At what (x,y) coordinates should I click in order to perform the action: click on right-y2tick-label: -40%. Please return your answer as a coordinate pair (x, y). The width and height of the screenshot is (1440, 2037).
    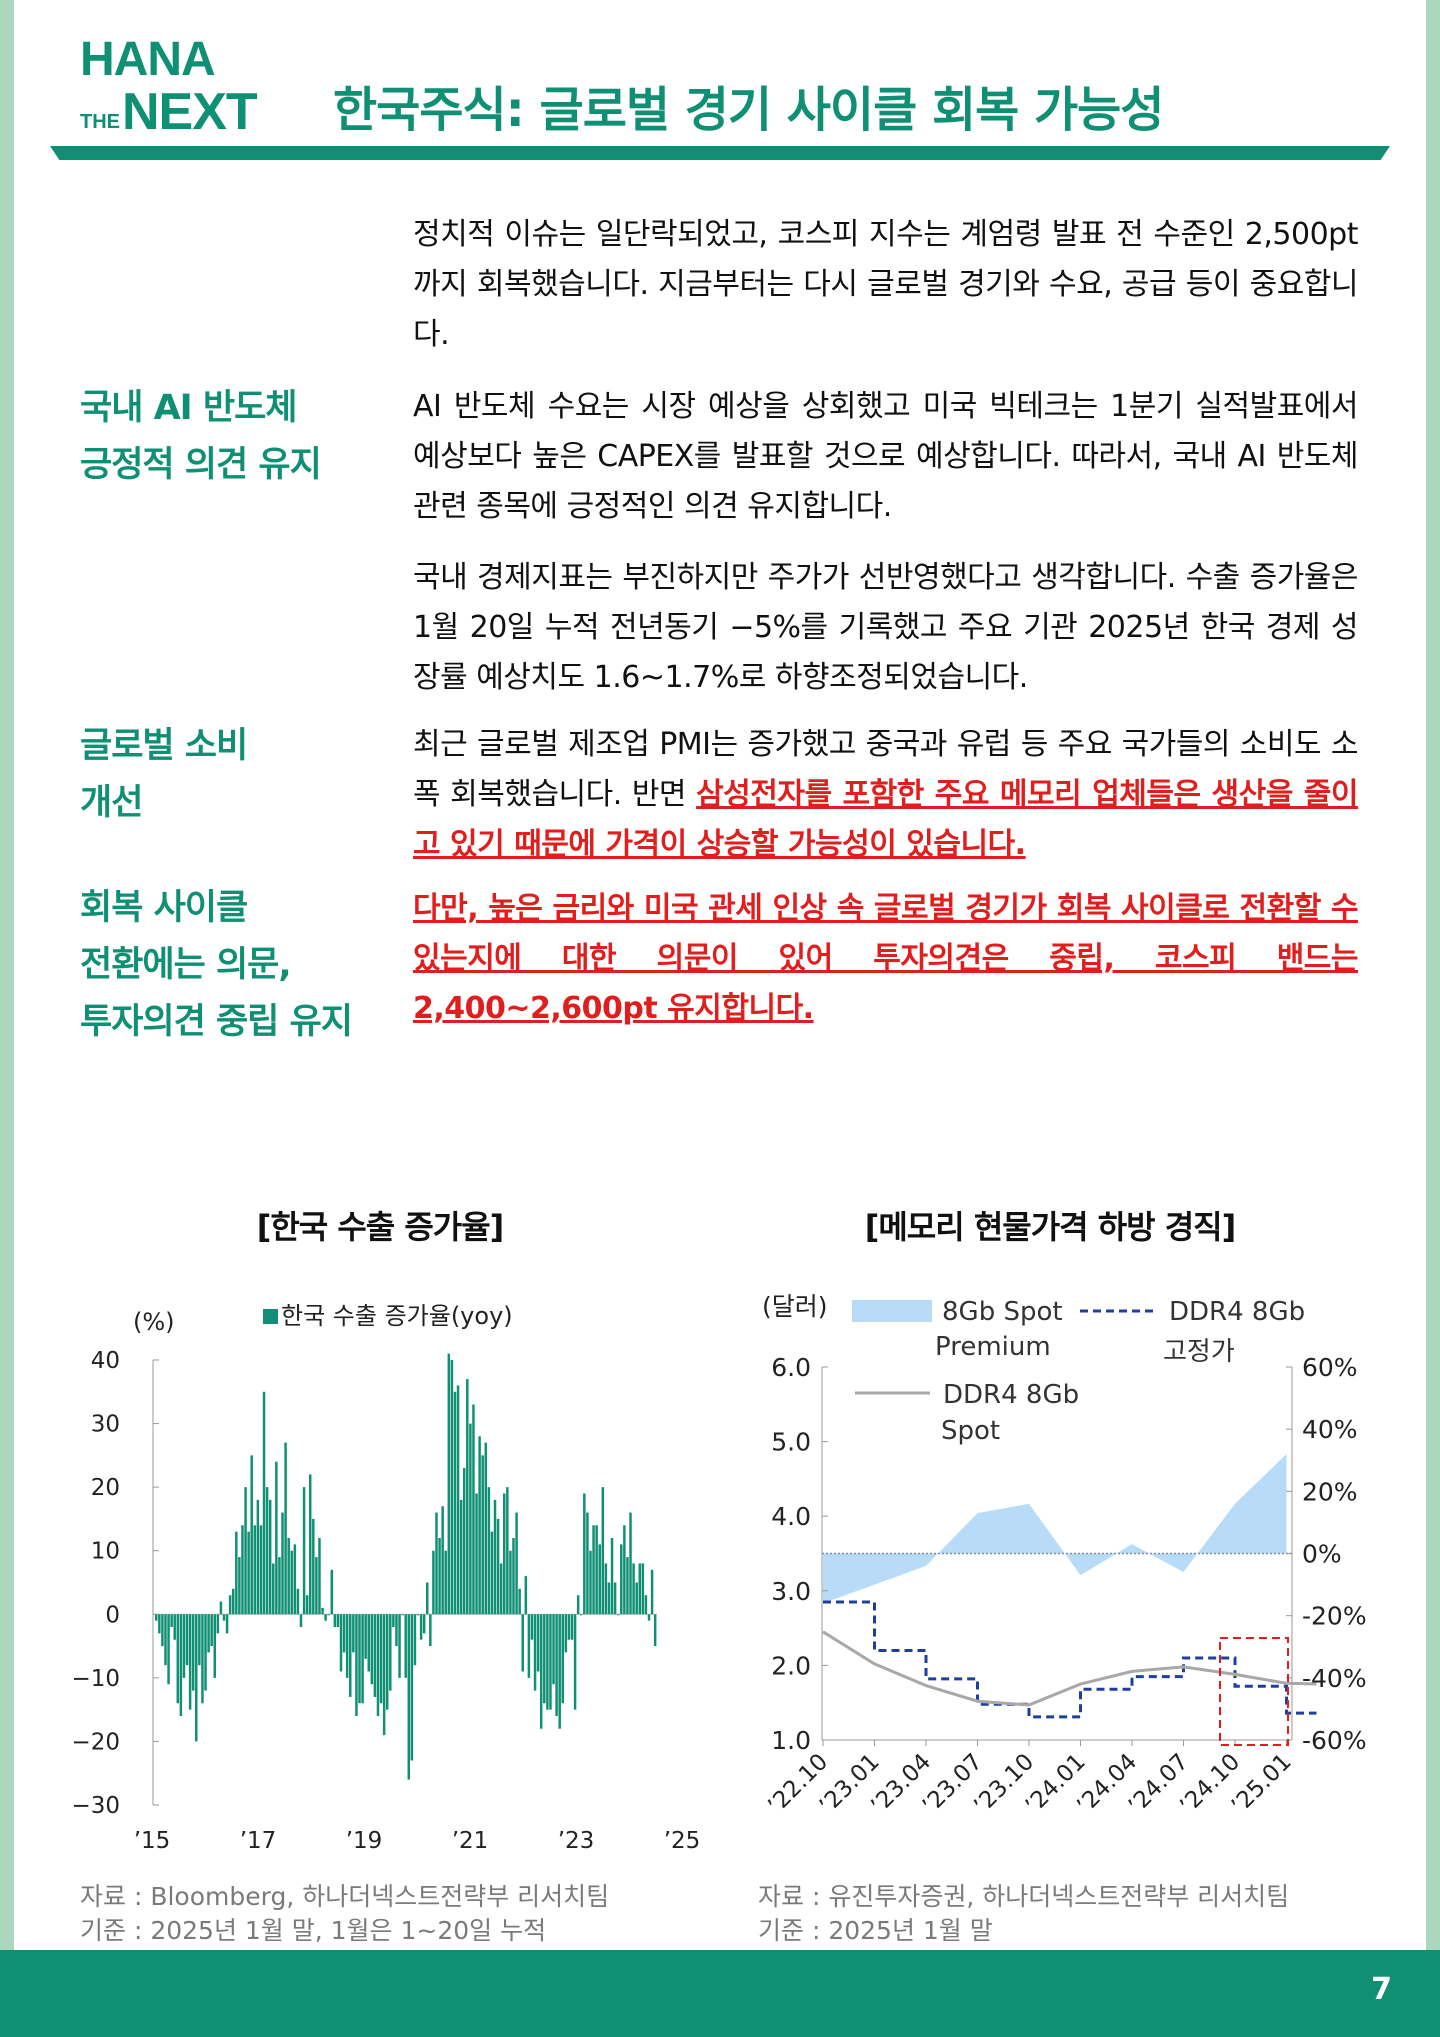
    Looking at the image, I should click on (1334, 1678).